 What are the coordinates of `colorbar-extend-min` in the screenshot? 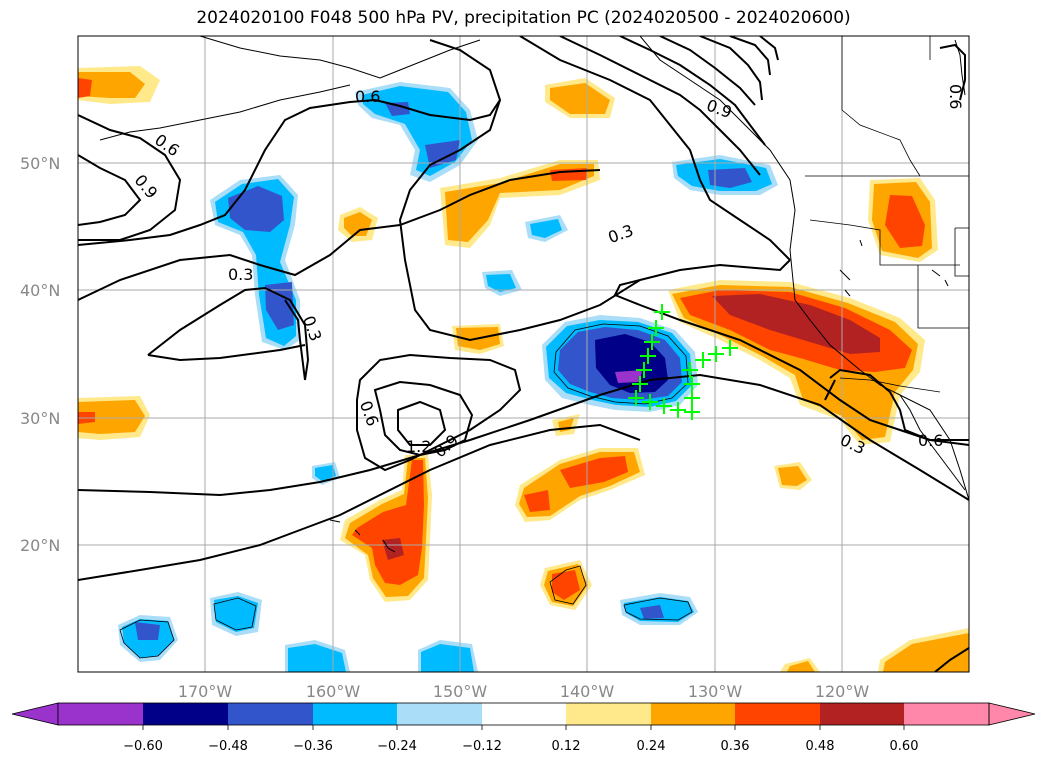 It's located at (35, 714).